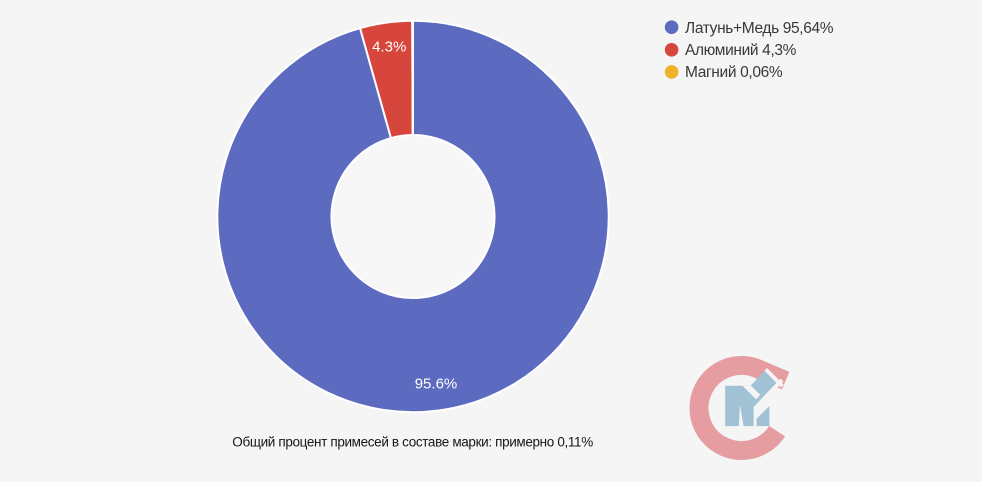 This screenshot has width=982, height=482. Describe the element at coordinates (734, 72) in the screenshot. I see `svg-text: Магний 0,06%` at that location.